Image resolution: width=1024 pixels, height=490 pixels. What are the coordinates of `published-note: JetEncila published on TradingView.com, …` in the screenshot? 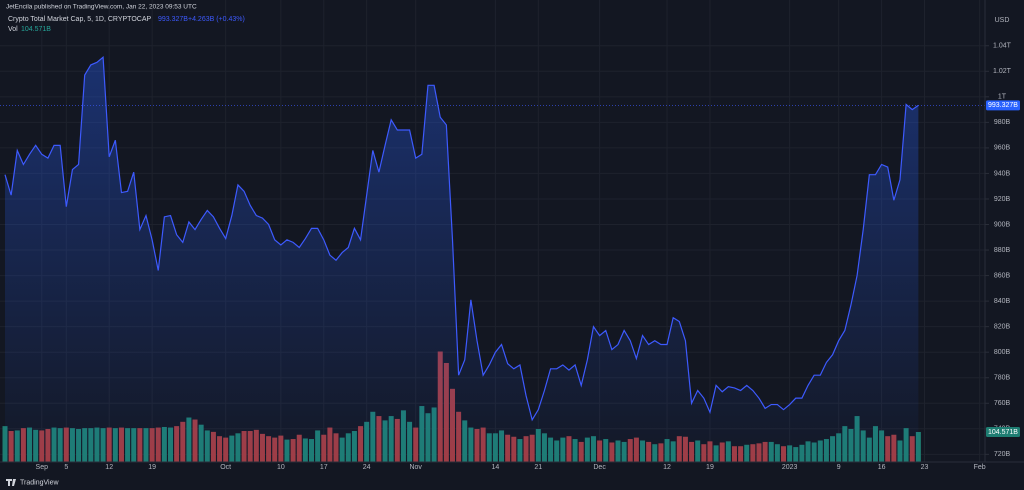 It's located at (101, 7).